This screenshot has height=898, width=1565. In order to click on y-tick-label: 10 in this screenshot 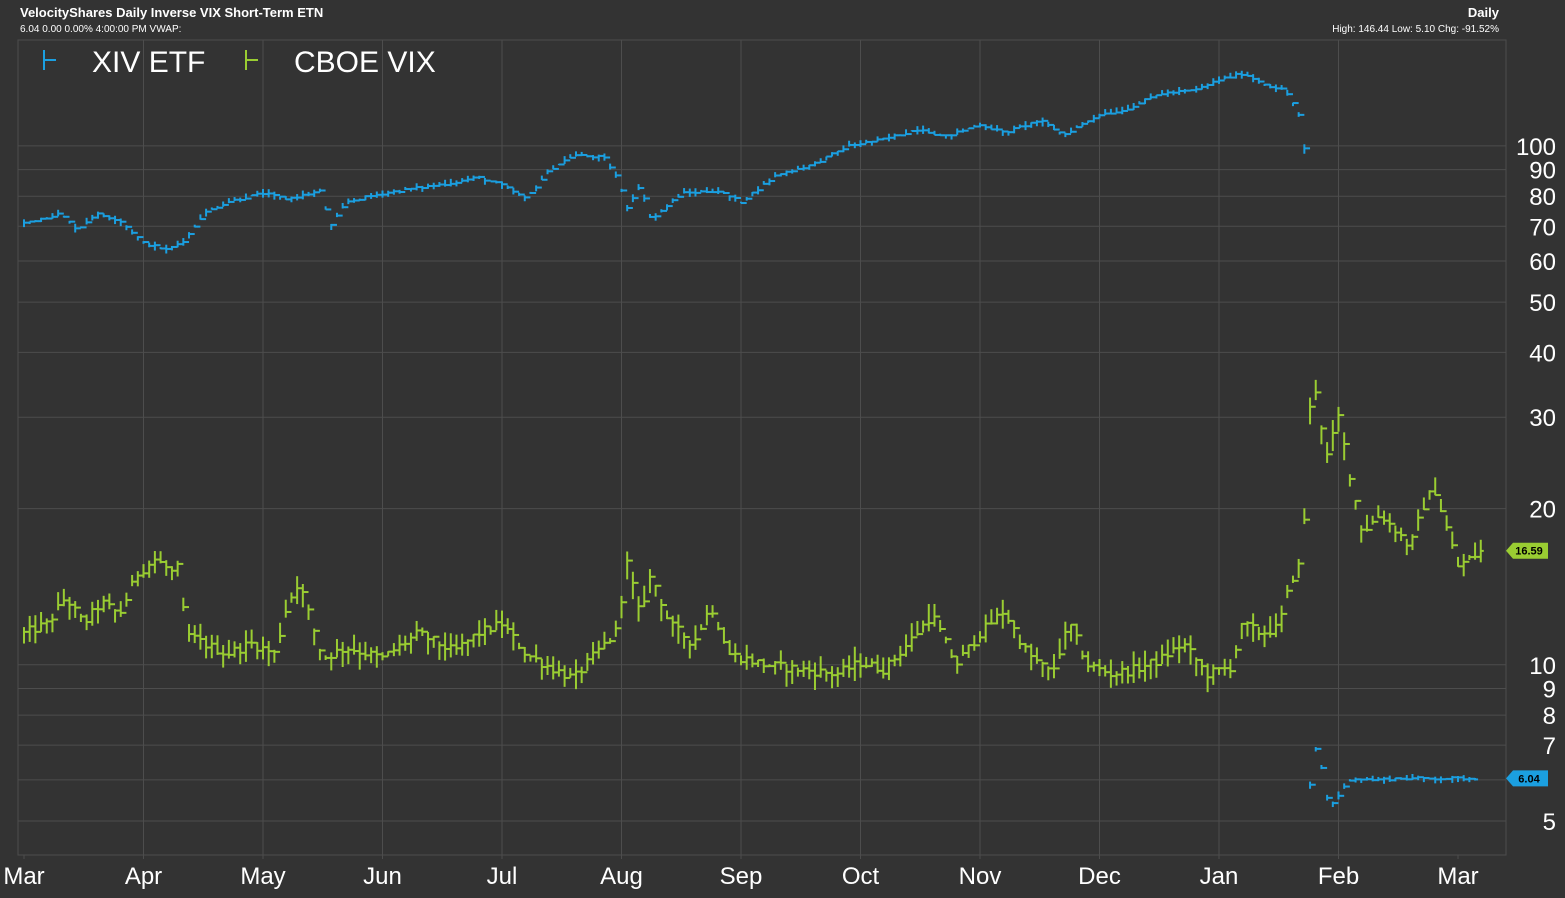, I will do `click(1542, 666)`.